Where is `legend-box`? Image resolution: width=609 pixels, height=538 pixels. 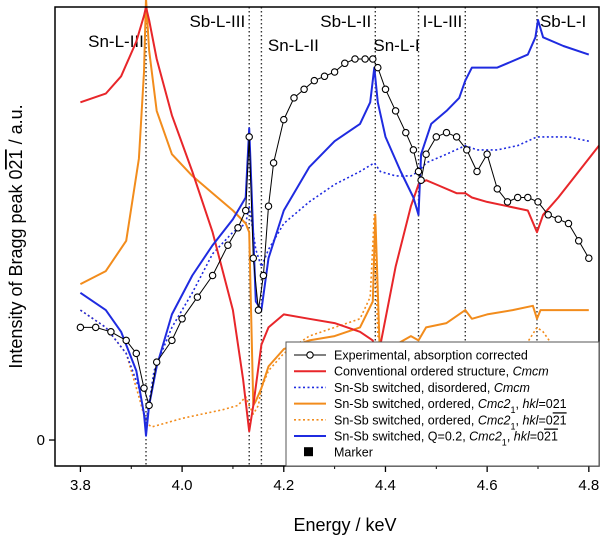 legend-box is located at coordinates (442, 404).